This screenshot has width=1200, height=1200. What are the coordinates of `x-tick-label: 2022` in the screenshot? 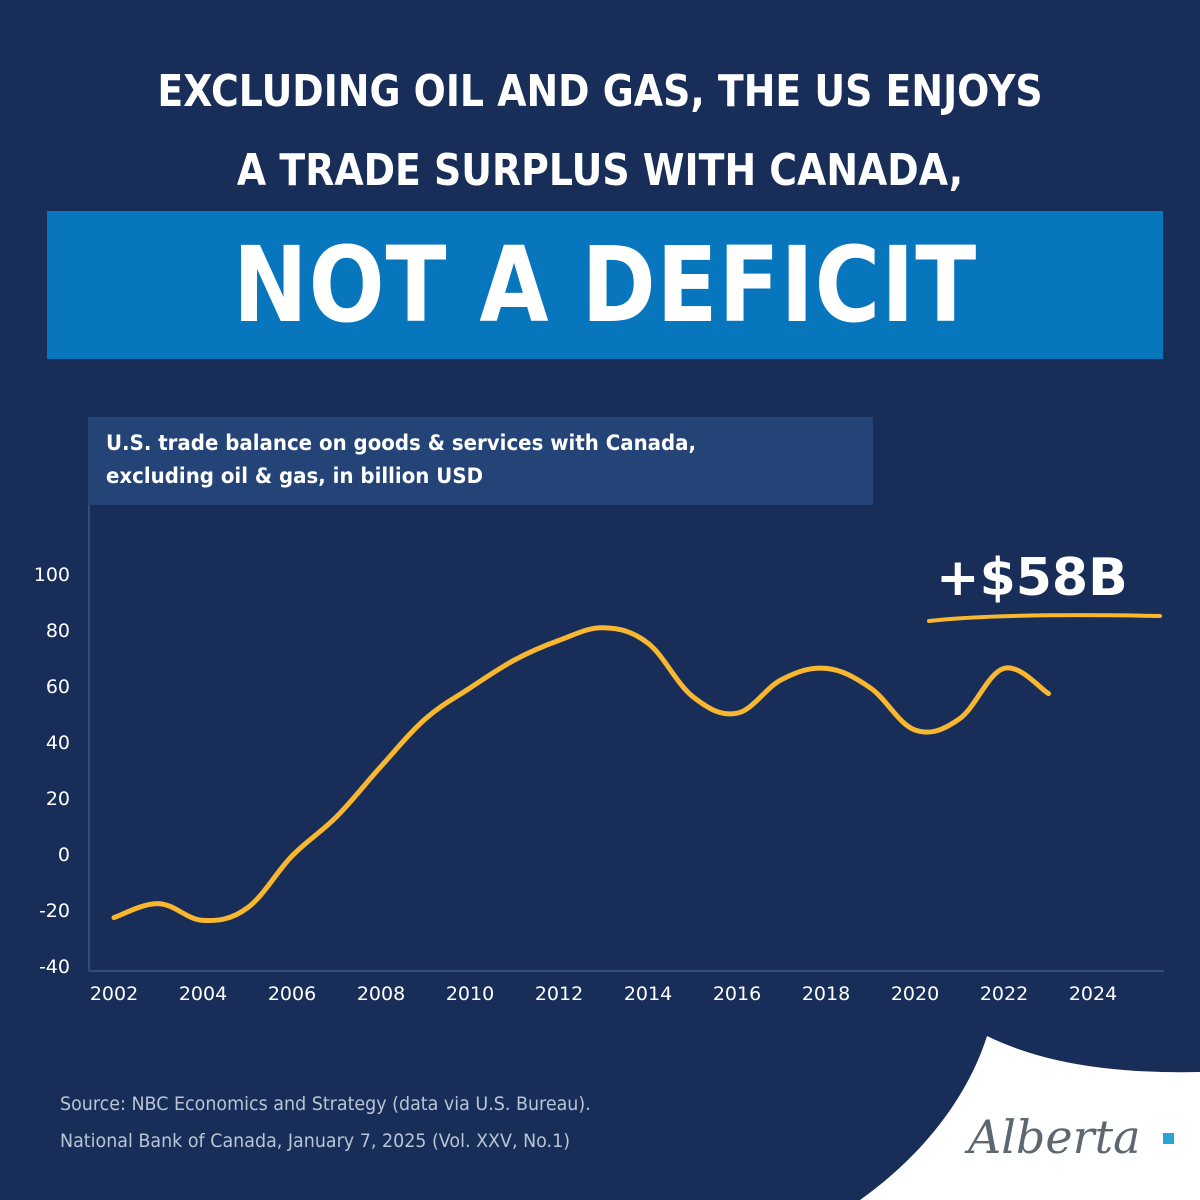 It's located at (1004, 994).